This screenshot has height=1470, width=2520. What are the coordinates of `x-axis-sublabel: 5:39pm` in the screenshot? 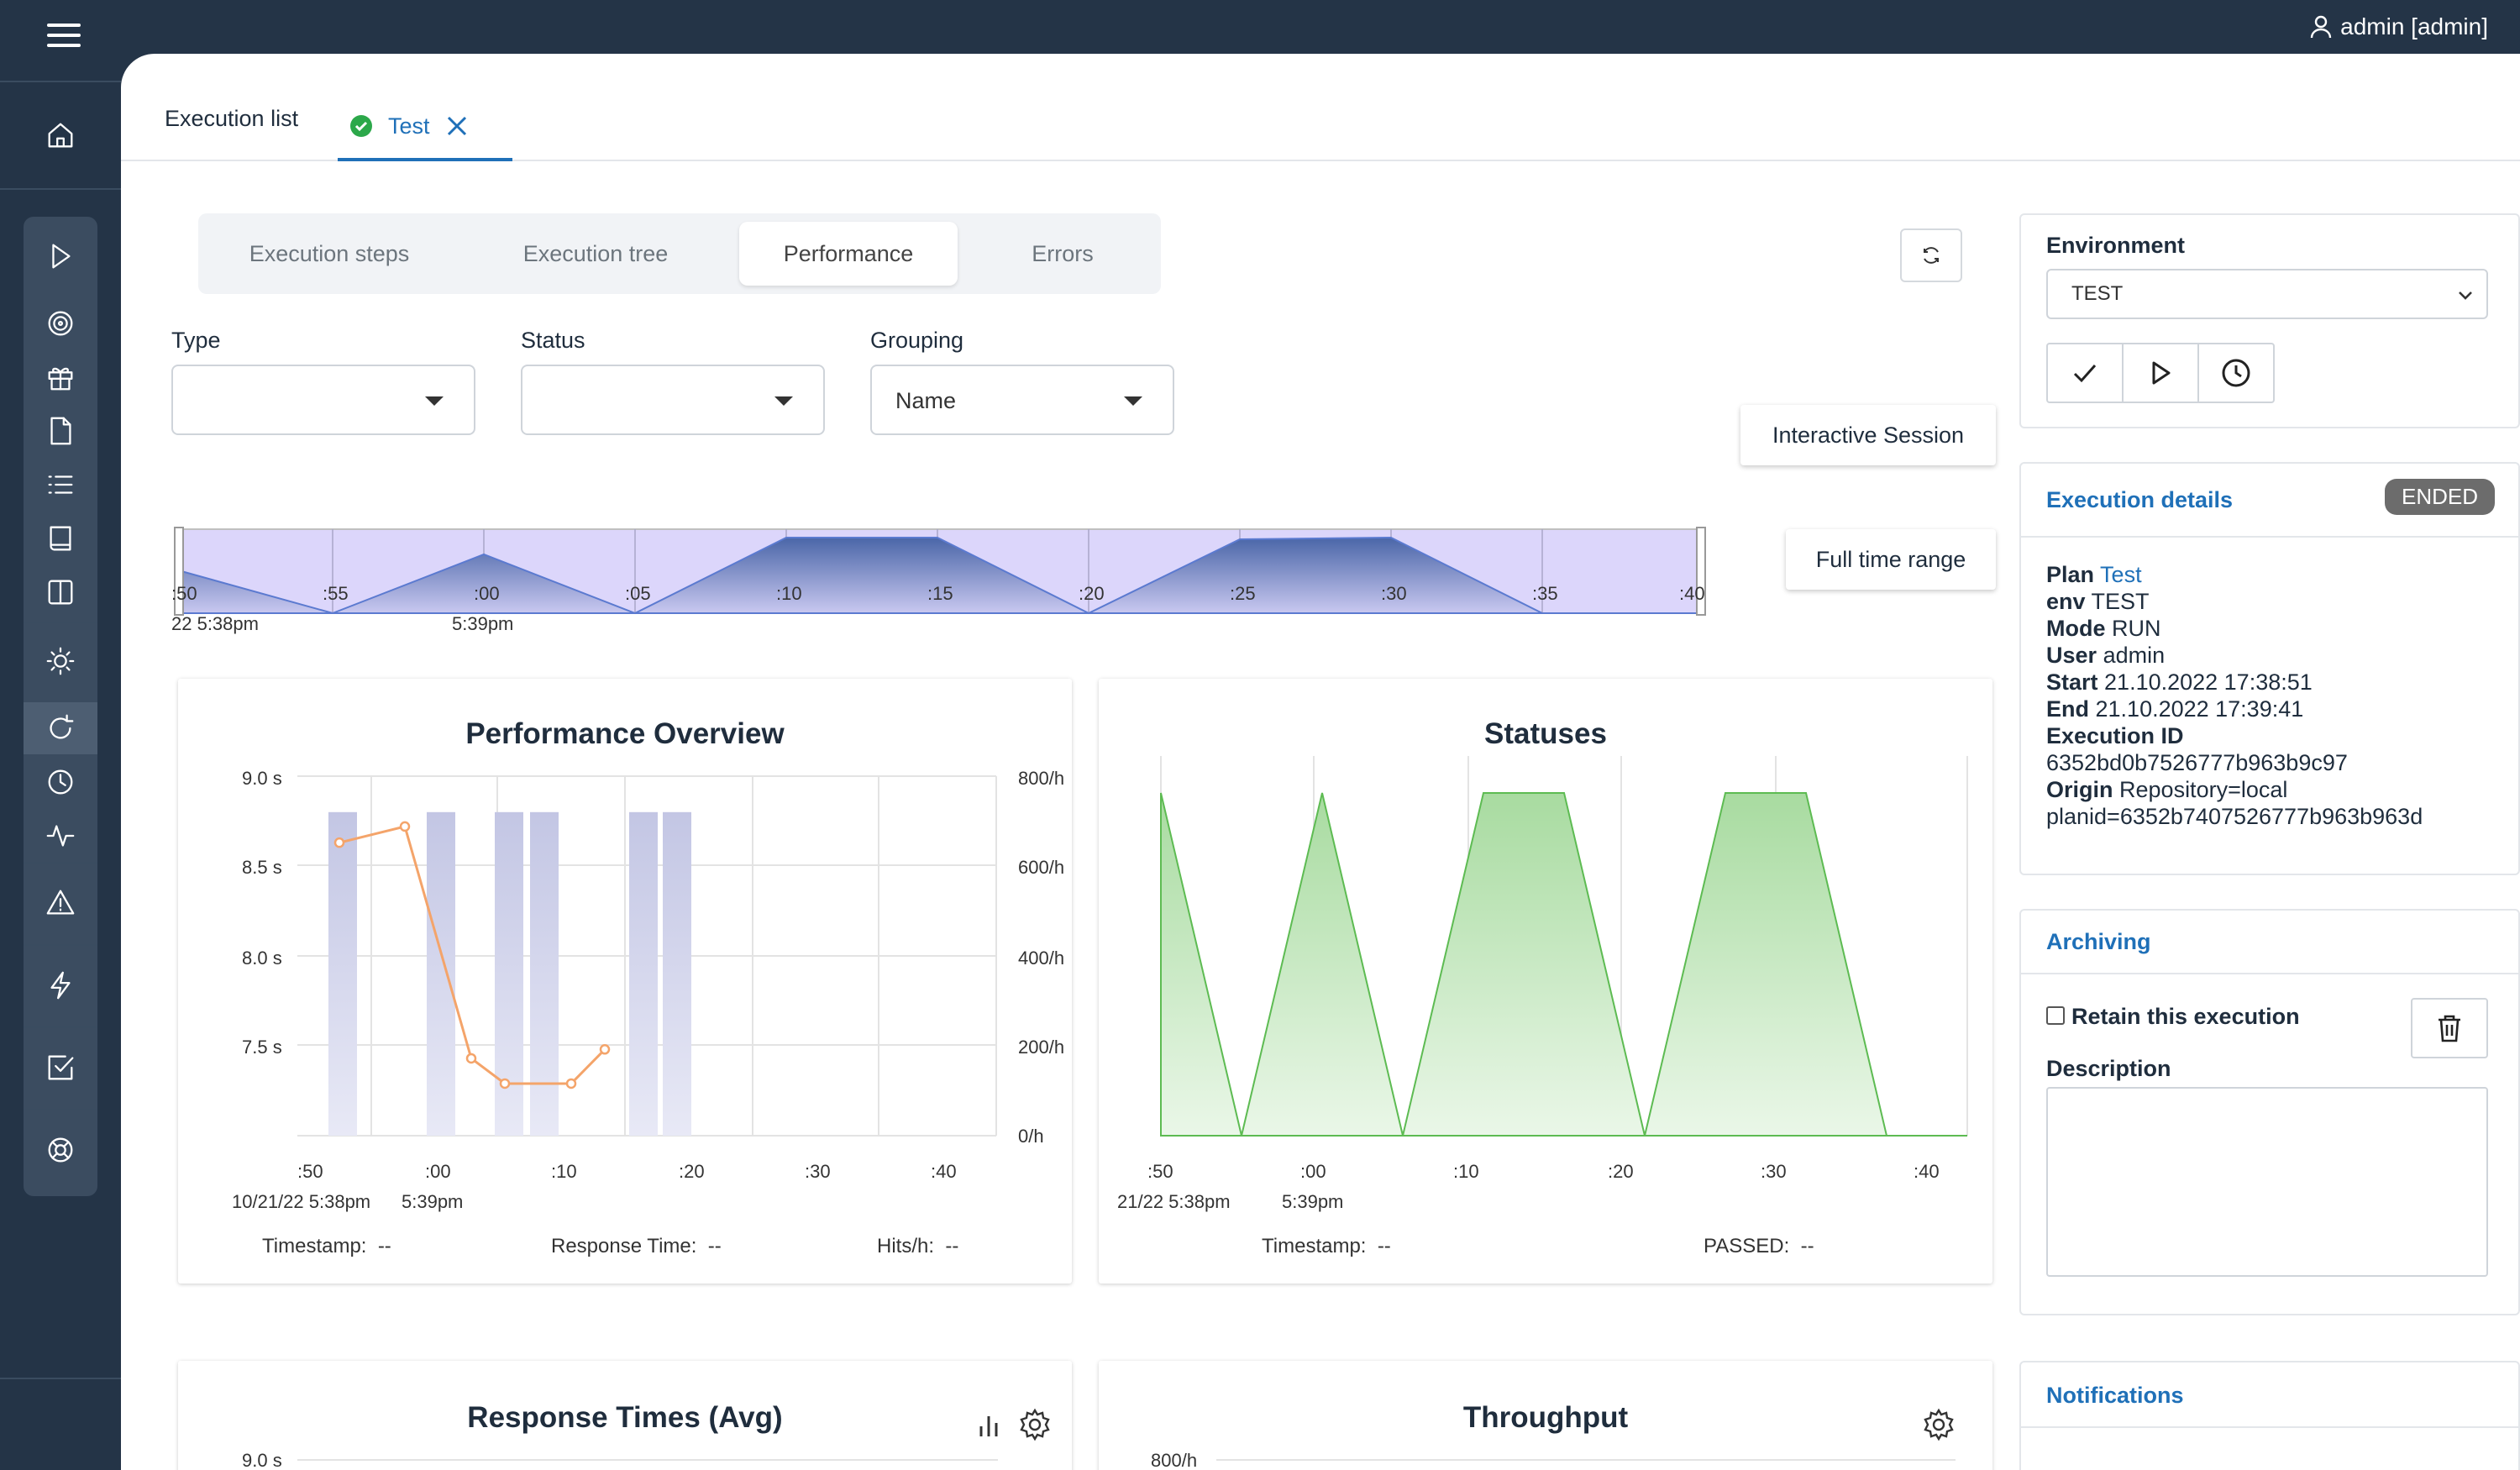 It's located at (433, 1201).